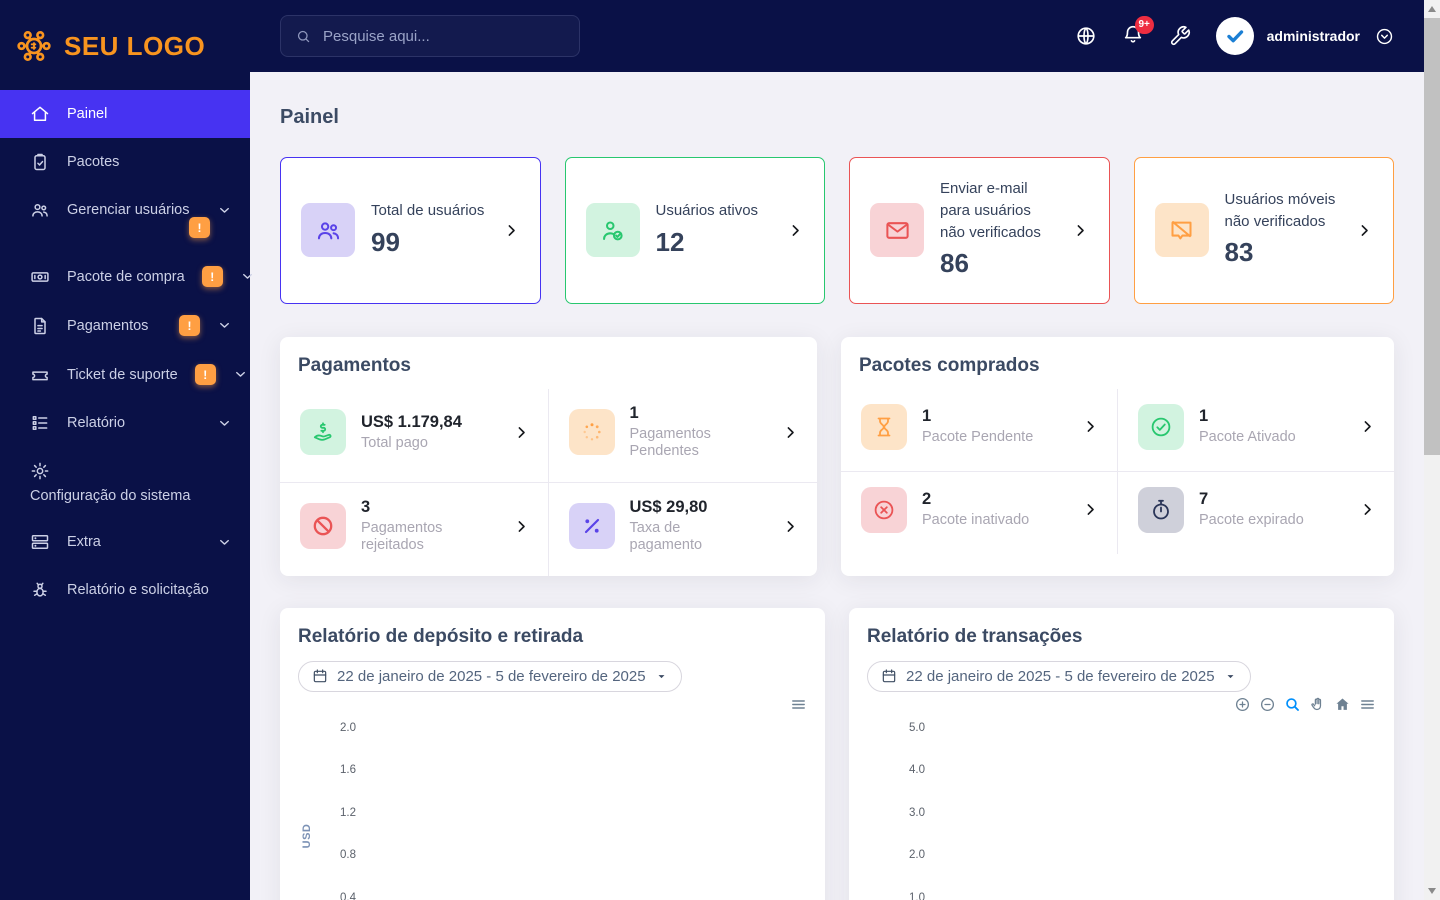 Image resolution: width=1440 pixels, height=900 pixels. Describe the element at coordinates (96, 423) in the screenshot. I see `sidebar-item-label: Relatório` at that location.